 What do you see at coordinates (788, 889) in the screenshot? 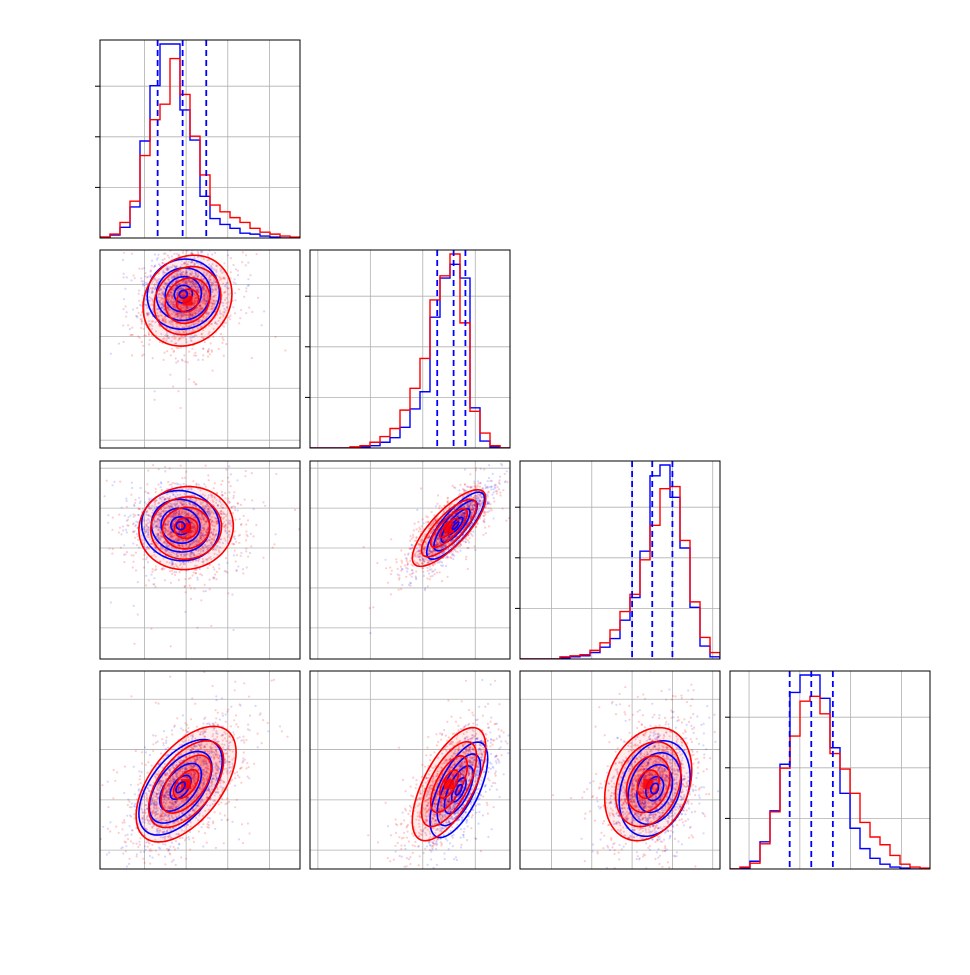
I see `x-tick-label: 0.32` at bounding box center [788, 889].